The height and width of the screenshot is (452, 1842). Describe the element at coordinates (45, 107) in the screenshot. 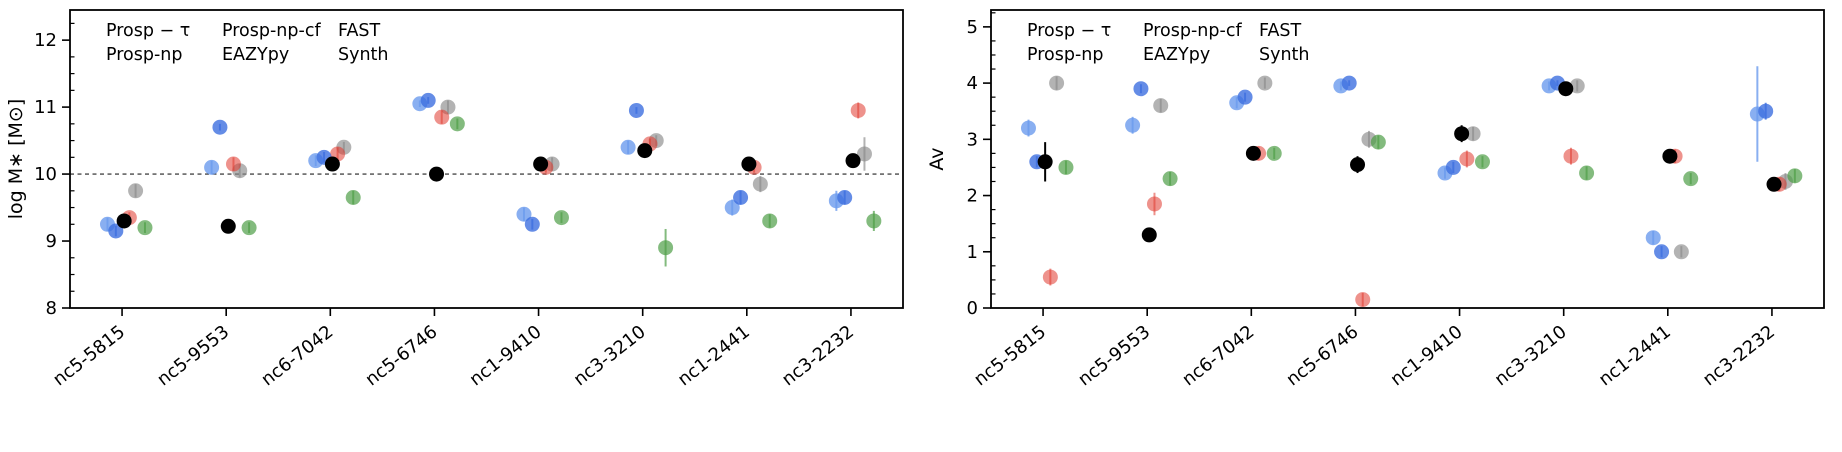

I see `y-tick-label: 11` at that location.